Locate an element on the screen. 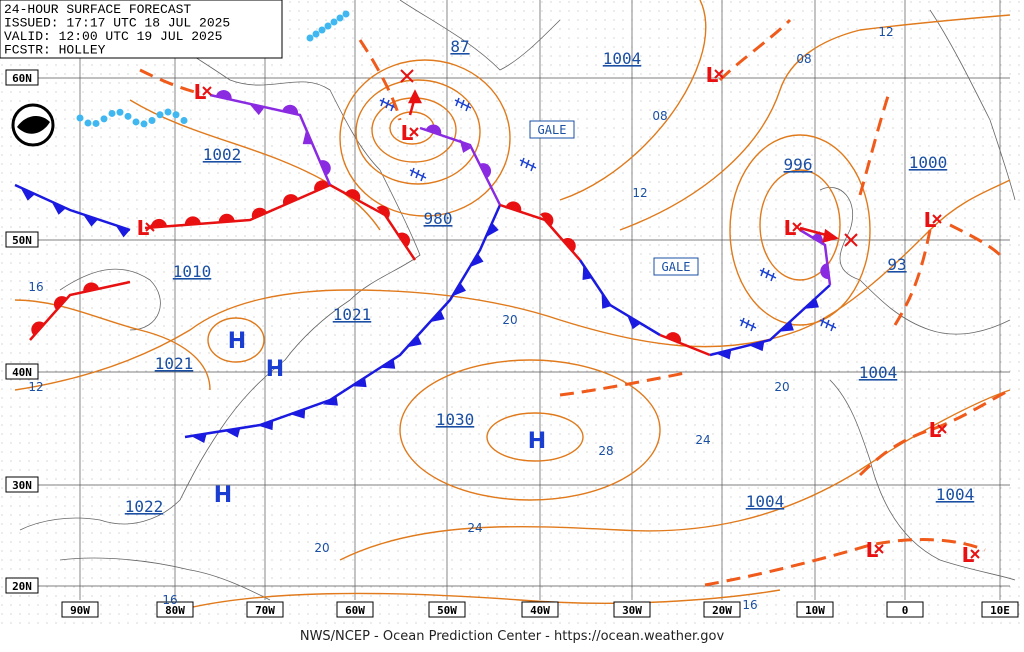 Image resolution: width=1024 pixels, height=652 pixels. lon-label: 0 is located at coordinates (905, 610).